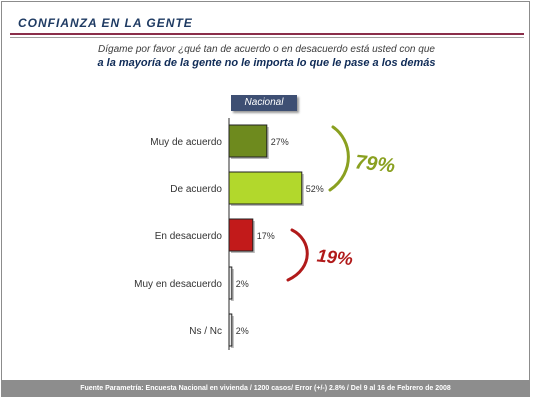 This screenshot has height=400, width=533. Describe the element at coordinates (335, 257) in the screenshot. I see `group-total-desacuerdo: 19%` at that location.